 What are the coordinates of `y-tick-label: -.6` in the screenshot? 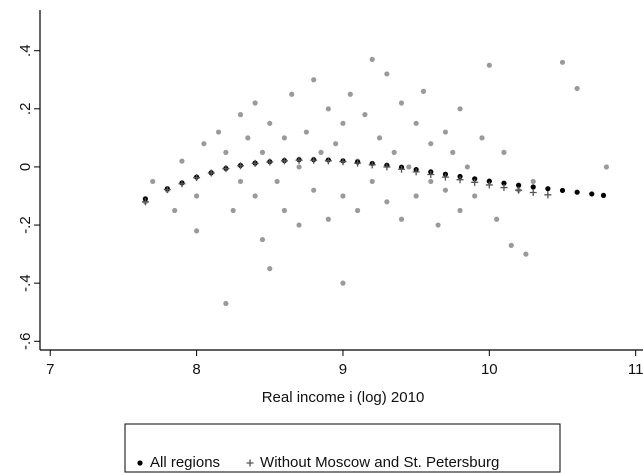 It's located at (25, 342).